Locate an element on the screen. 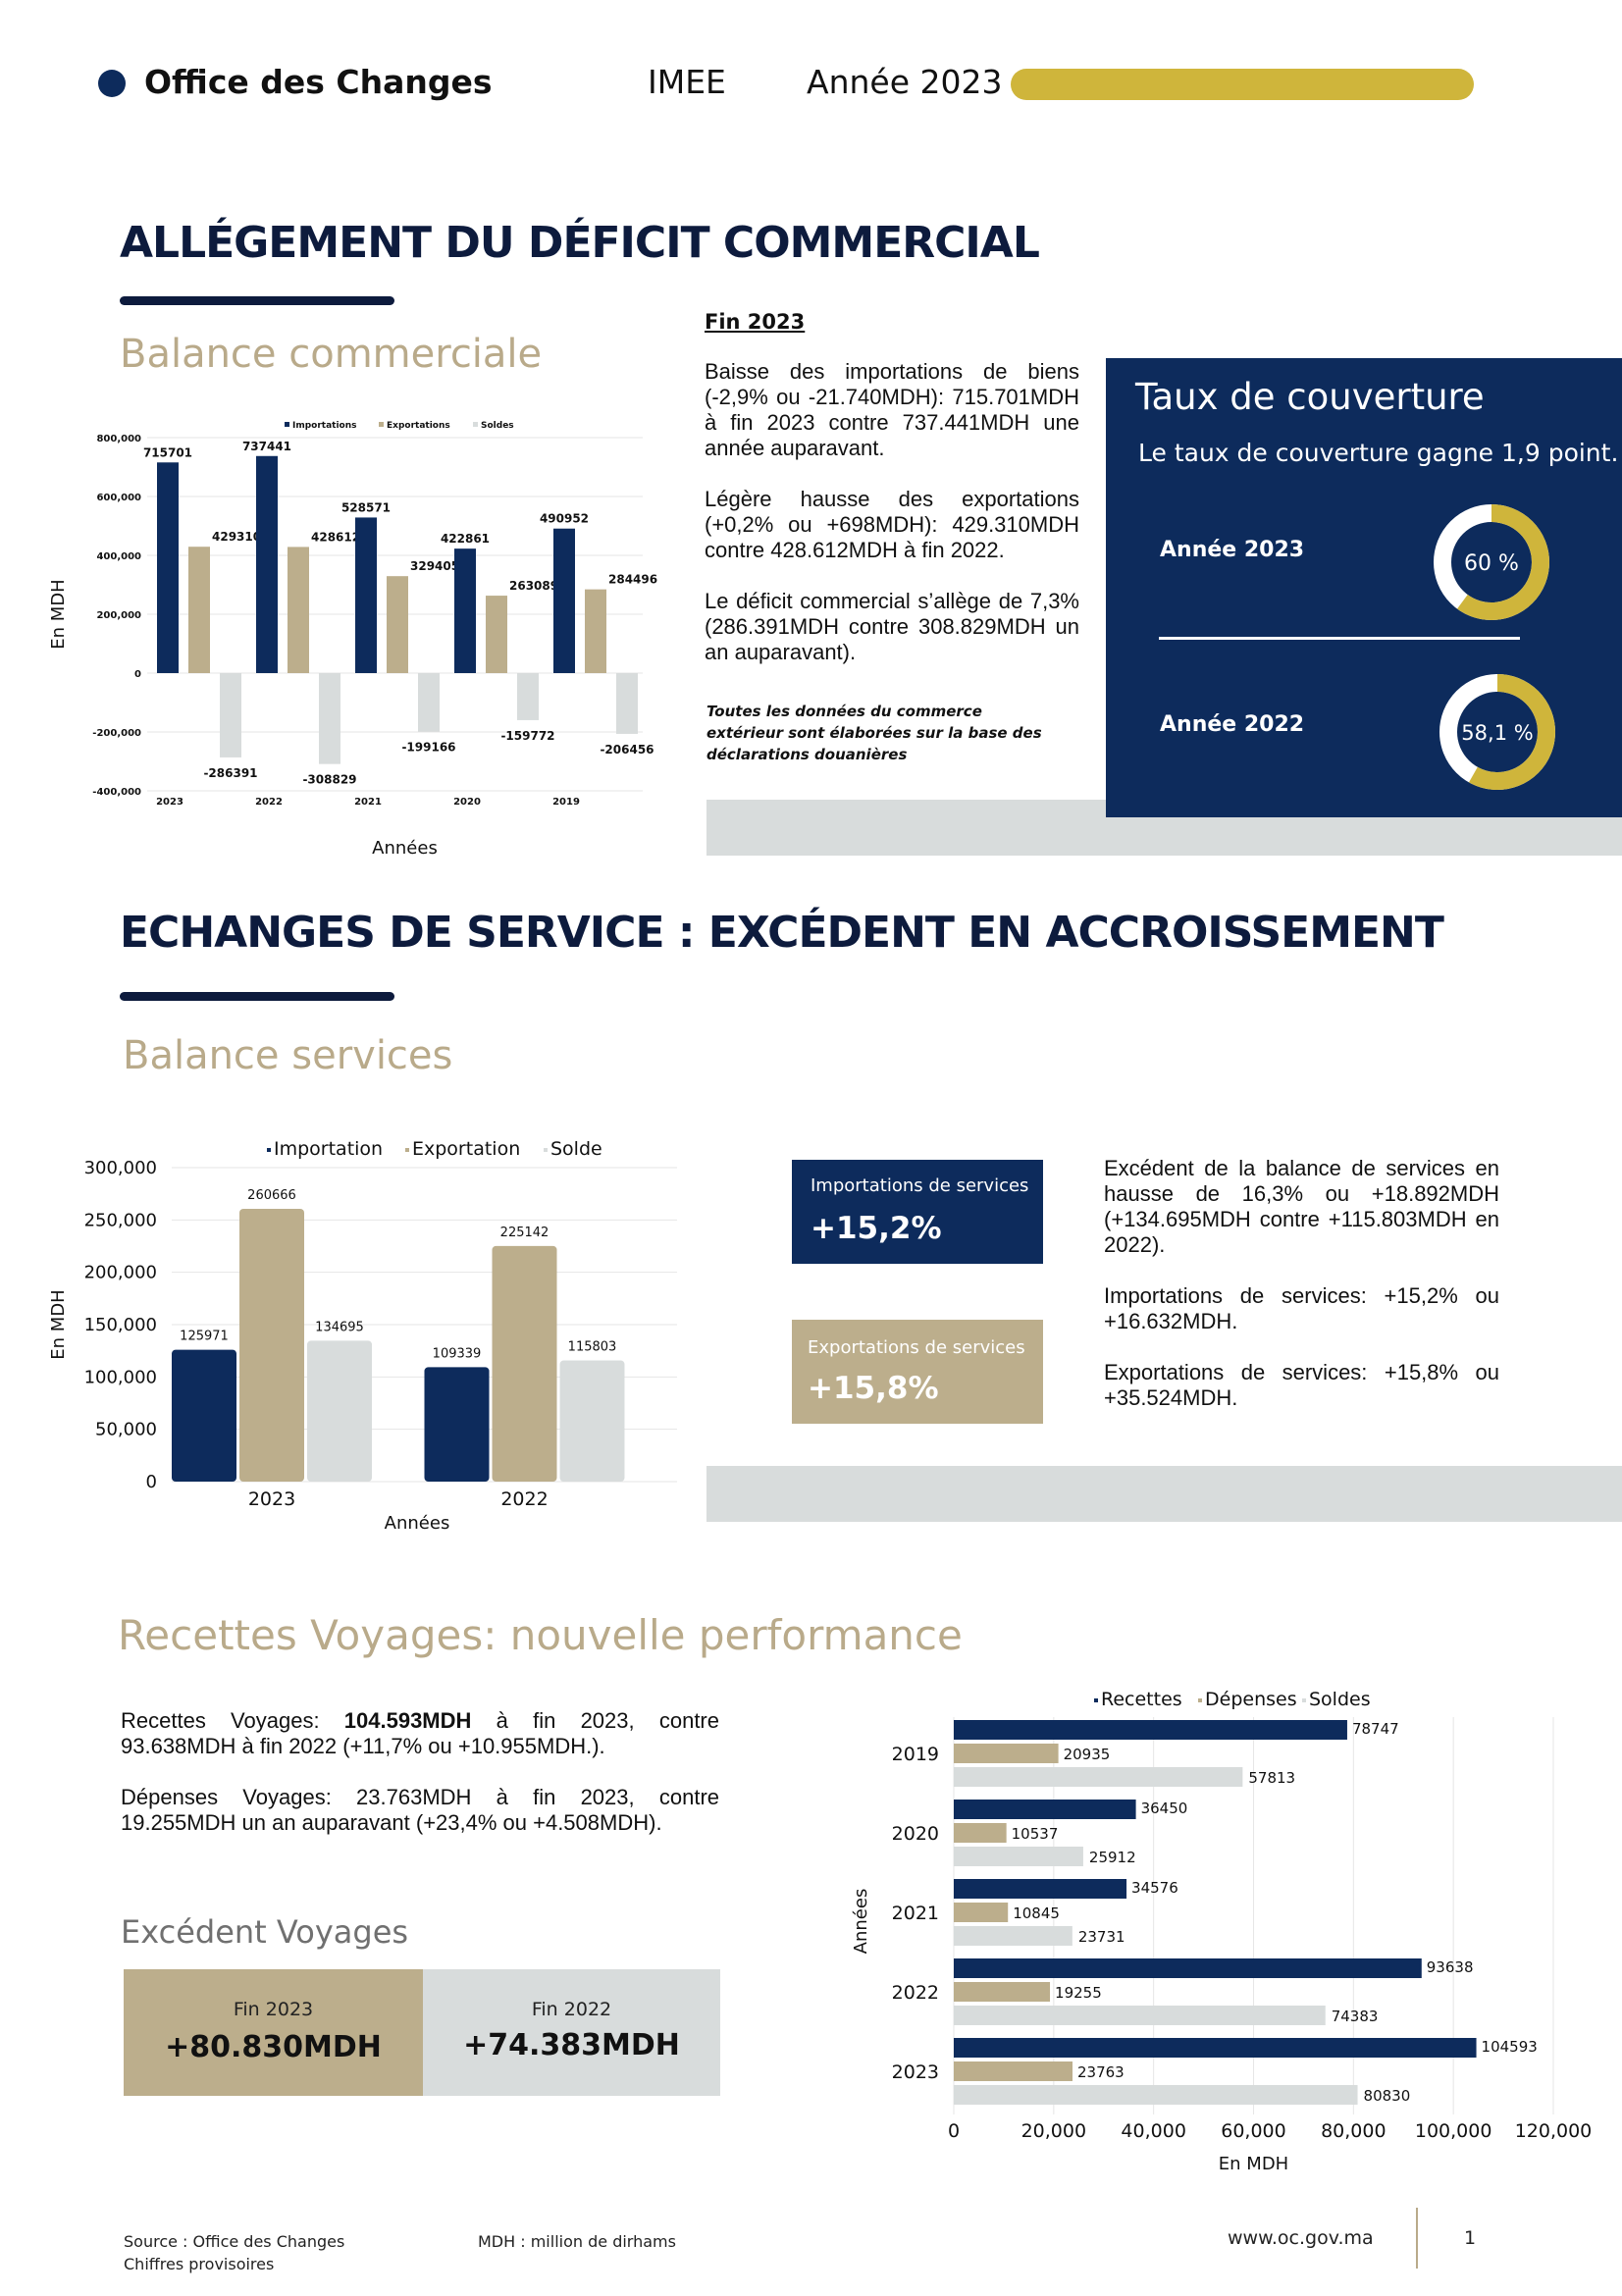  data-label: 10845 is located at coordinates (1036, 1913).